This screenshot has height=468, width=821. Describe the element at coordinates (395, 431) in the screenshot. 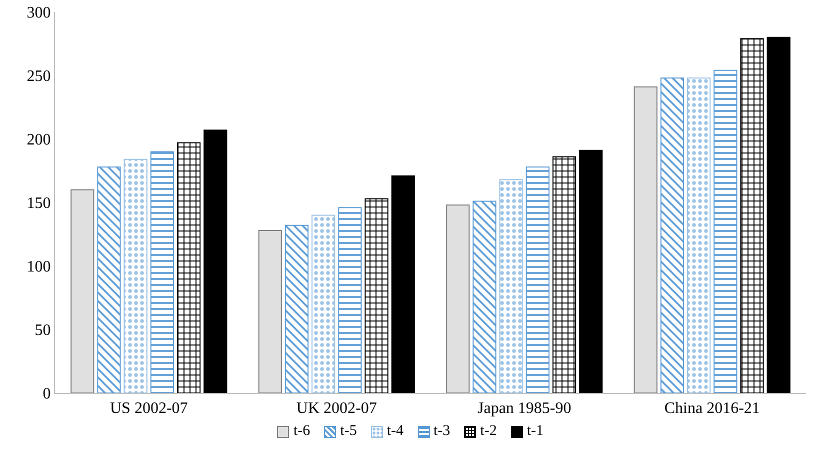

I see `legend-label: t-4` at that location.